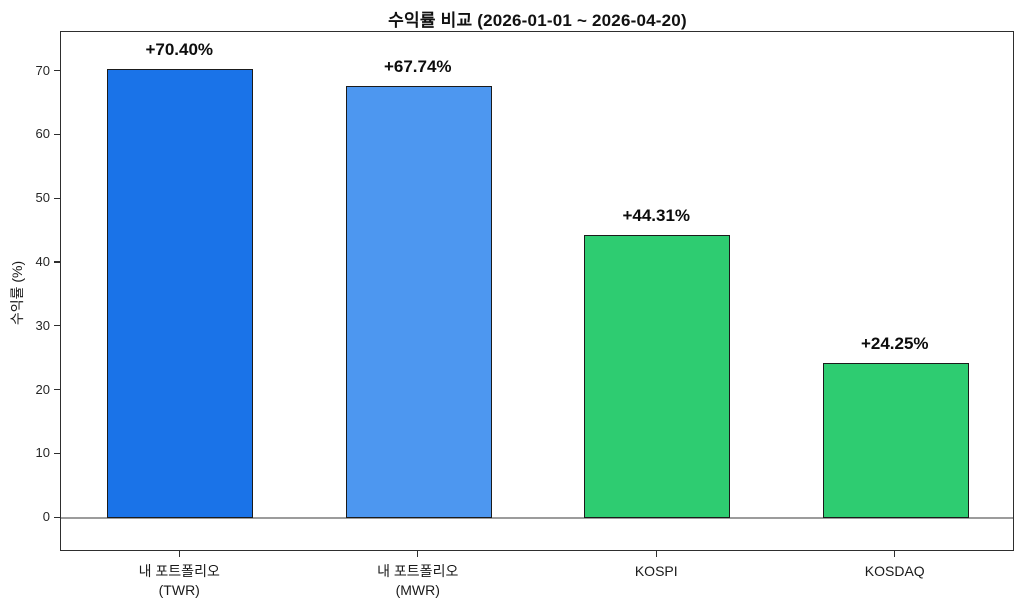 The height and width of the screenshot is (609, 1024). Describe the element at coordinates (418, 302) in the screenshot. I see `bar-portfolio-mwr` at that location.